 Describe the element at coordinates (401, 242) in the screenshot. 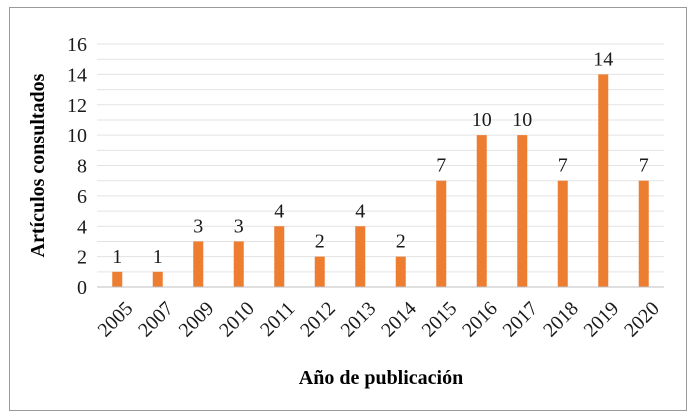

I see `data-label-2014: 2` at that location.